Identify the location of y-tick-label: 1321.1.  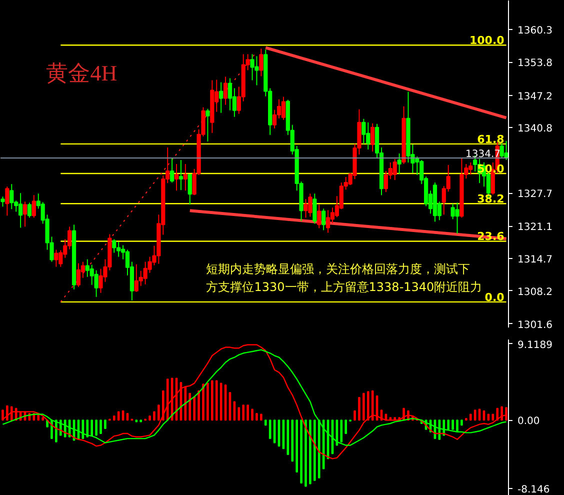
(535, 228).